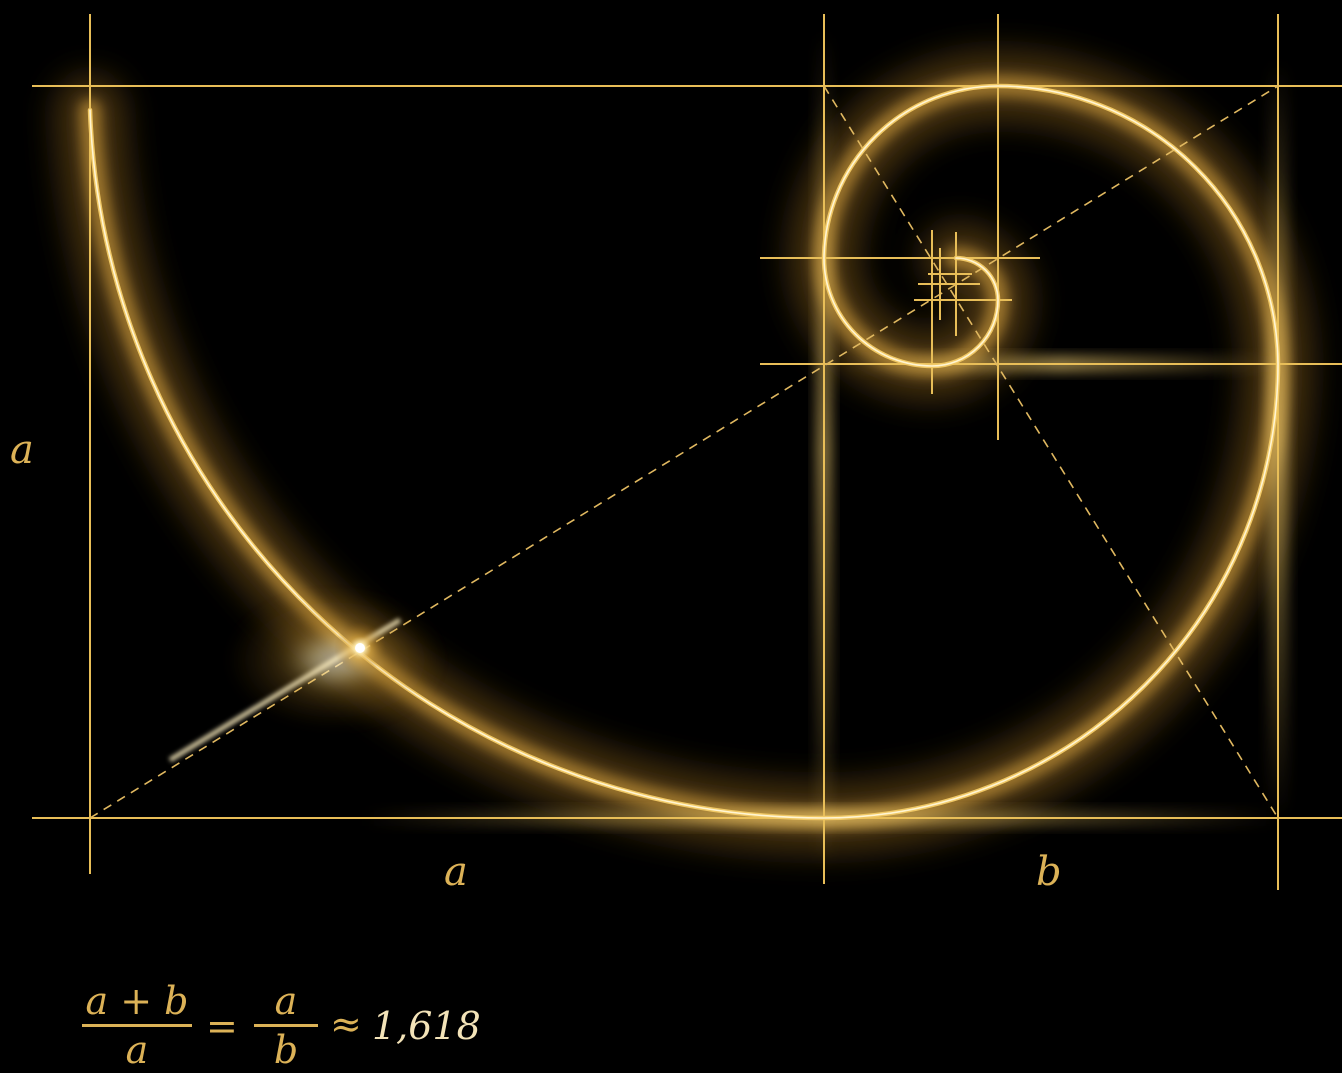 The image size is (1342, 1073). What do you see at coordinates (360, 648) in the screenshot?
I see `flare-center` at bounding box center [360, 648].